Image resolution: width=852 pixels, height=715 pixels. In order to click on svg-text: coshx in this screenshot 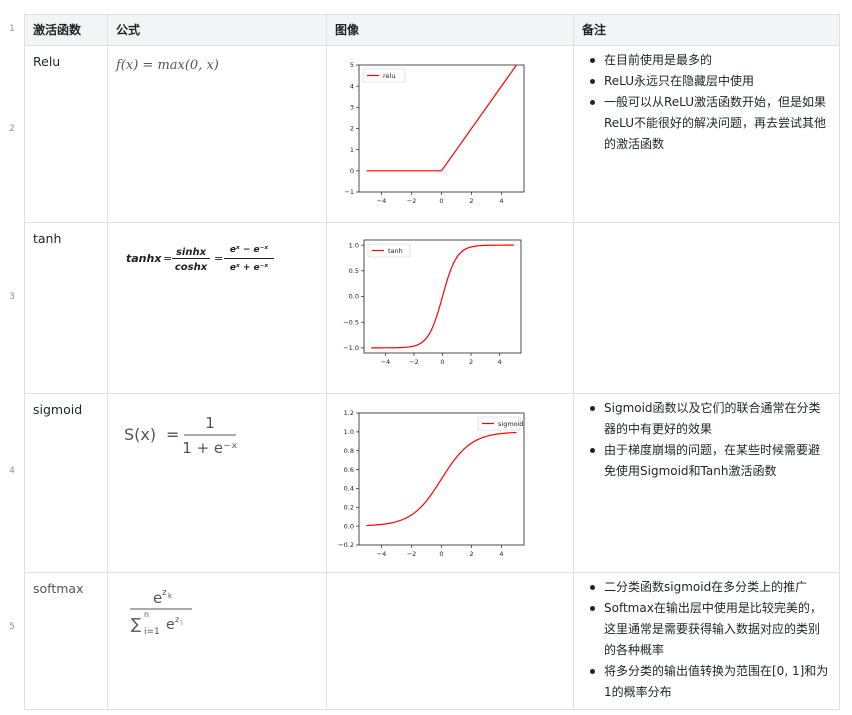, I will do `click(191, 267)`.